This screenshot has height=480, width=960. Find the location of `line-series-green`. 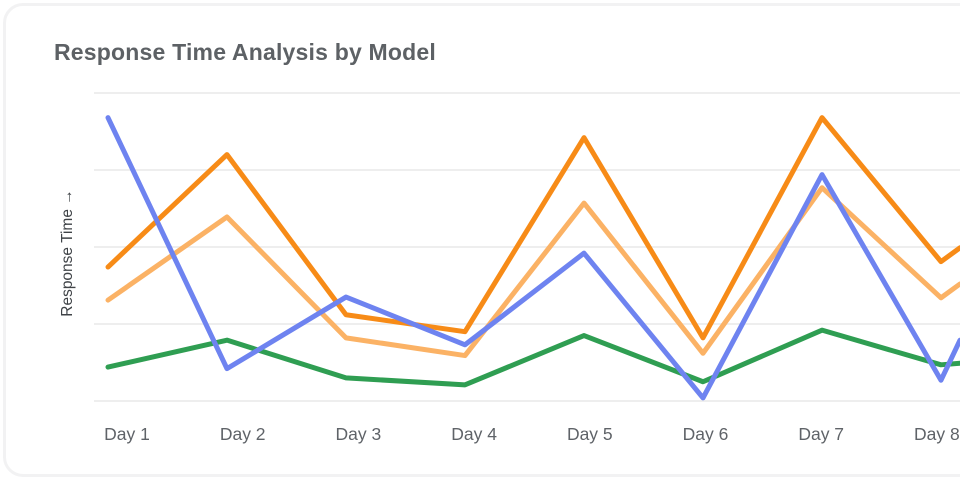

line-series-green is located at coordinates (532, 357).